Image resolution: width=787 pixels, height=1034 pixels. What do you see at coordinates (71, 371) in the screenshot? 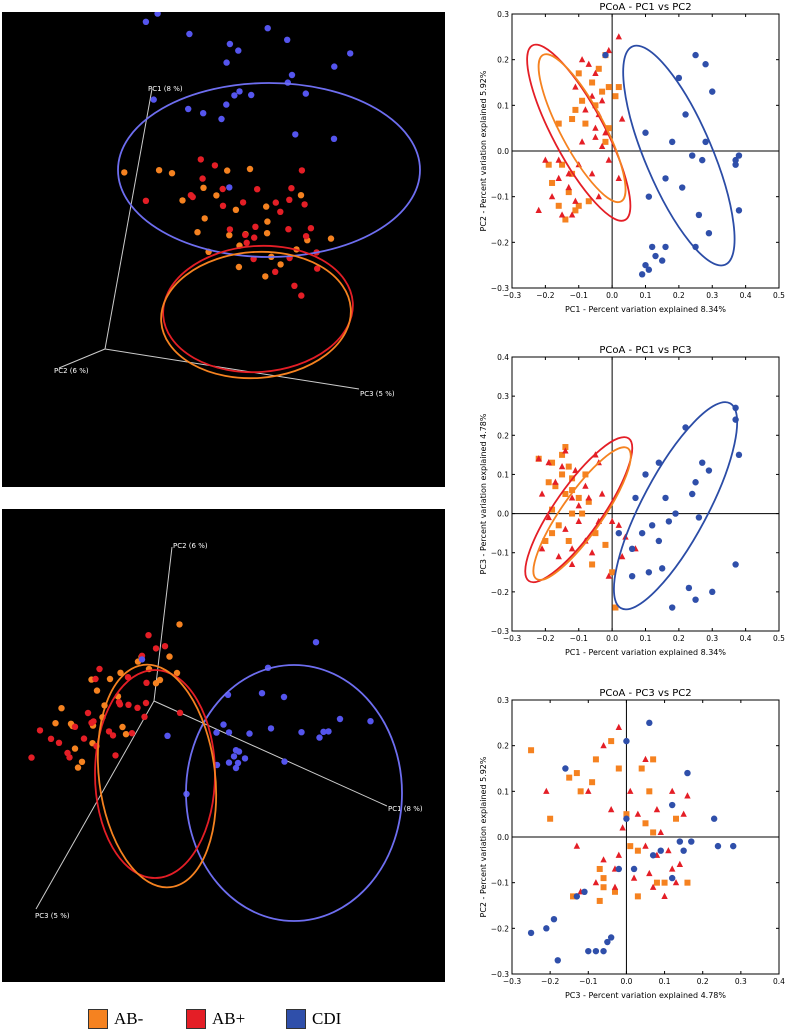
I see `axis-pc2-label: PC2 (6 %)` at bounding box center [71, 371].